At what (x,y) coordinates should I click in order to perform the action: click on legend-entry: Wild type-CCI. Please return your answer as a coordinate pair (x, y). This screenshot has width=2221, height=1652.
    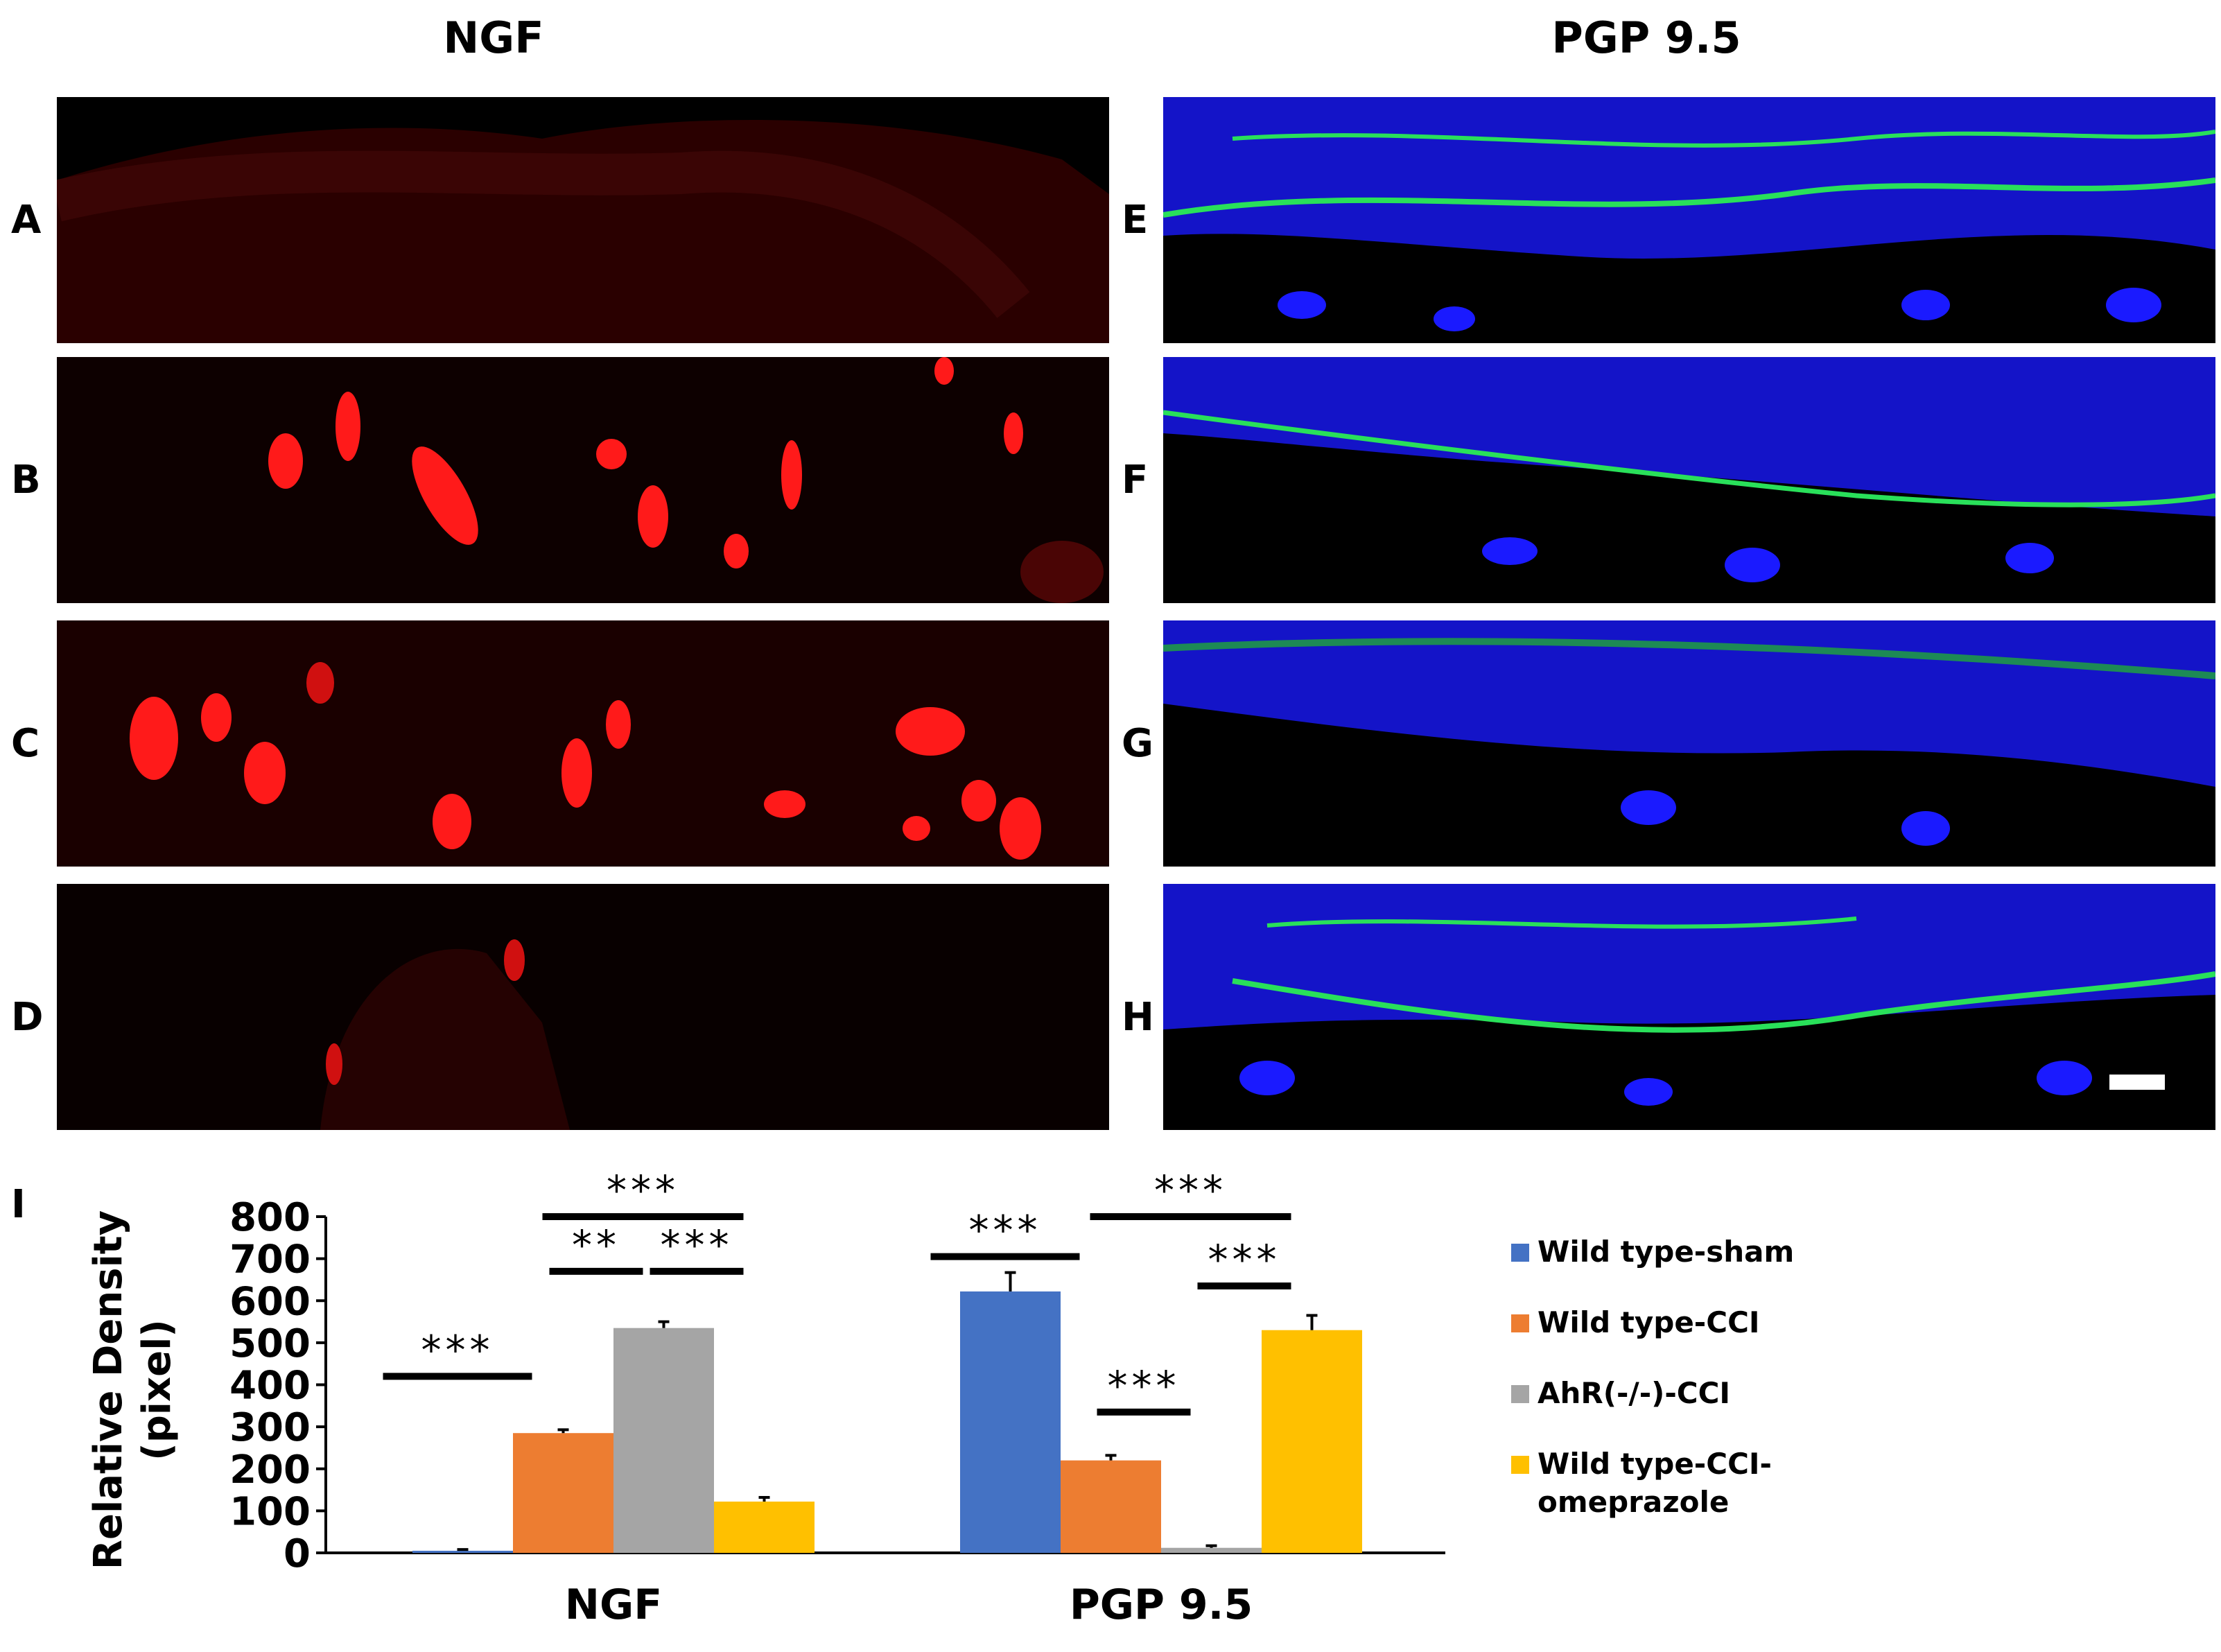
    Looking at the image, I should click on (1649, 1322).